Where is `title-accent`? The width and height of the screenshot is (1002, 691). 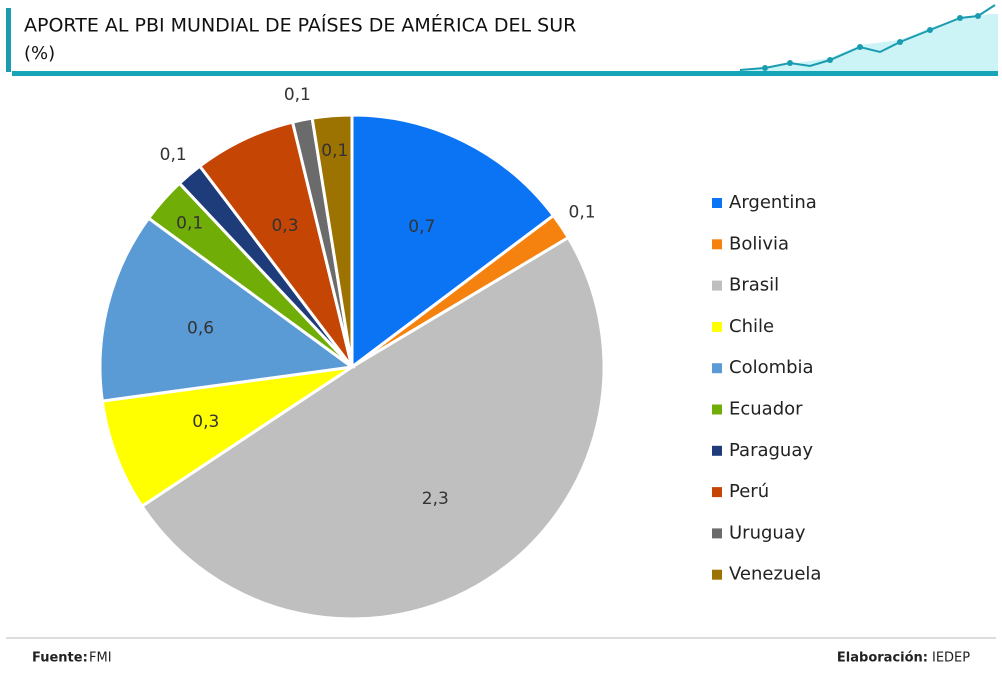
title-accent is located at coordinates (8, 40).